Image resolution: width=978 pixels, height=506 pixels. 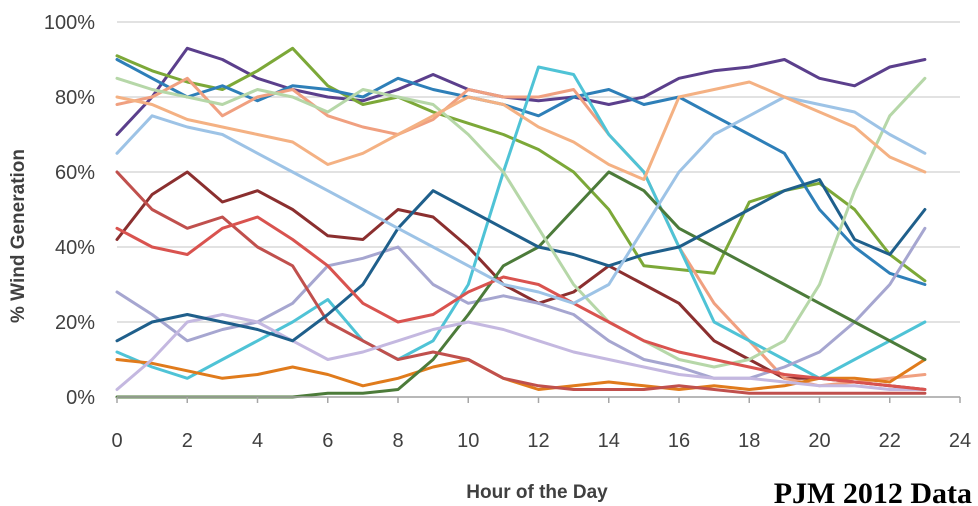 I want to click on x-tick-label: 20, so click(x=819, y=441).